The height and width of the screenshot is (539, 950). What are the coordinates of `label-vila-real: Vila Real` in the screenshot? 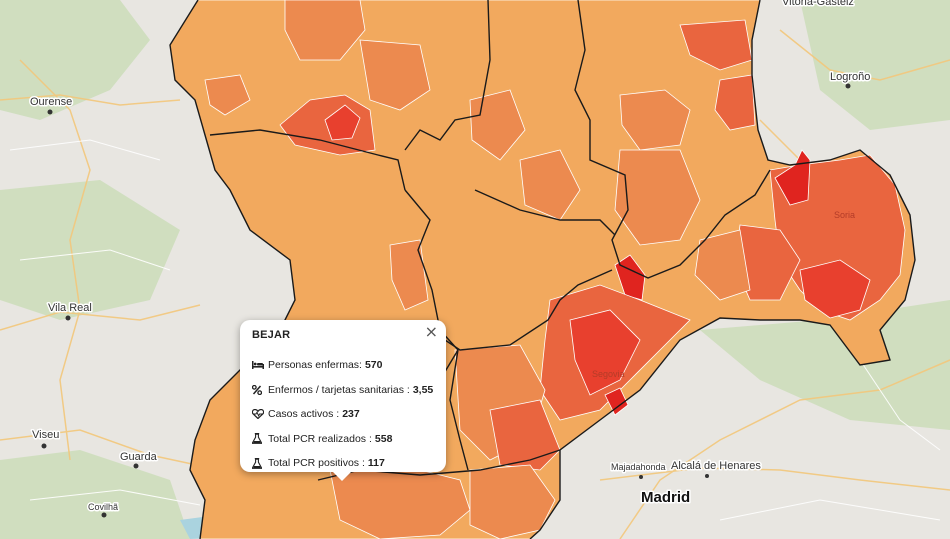 It's located at (70, 308).